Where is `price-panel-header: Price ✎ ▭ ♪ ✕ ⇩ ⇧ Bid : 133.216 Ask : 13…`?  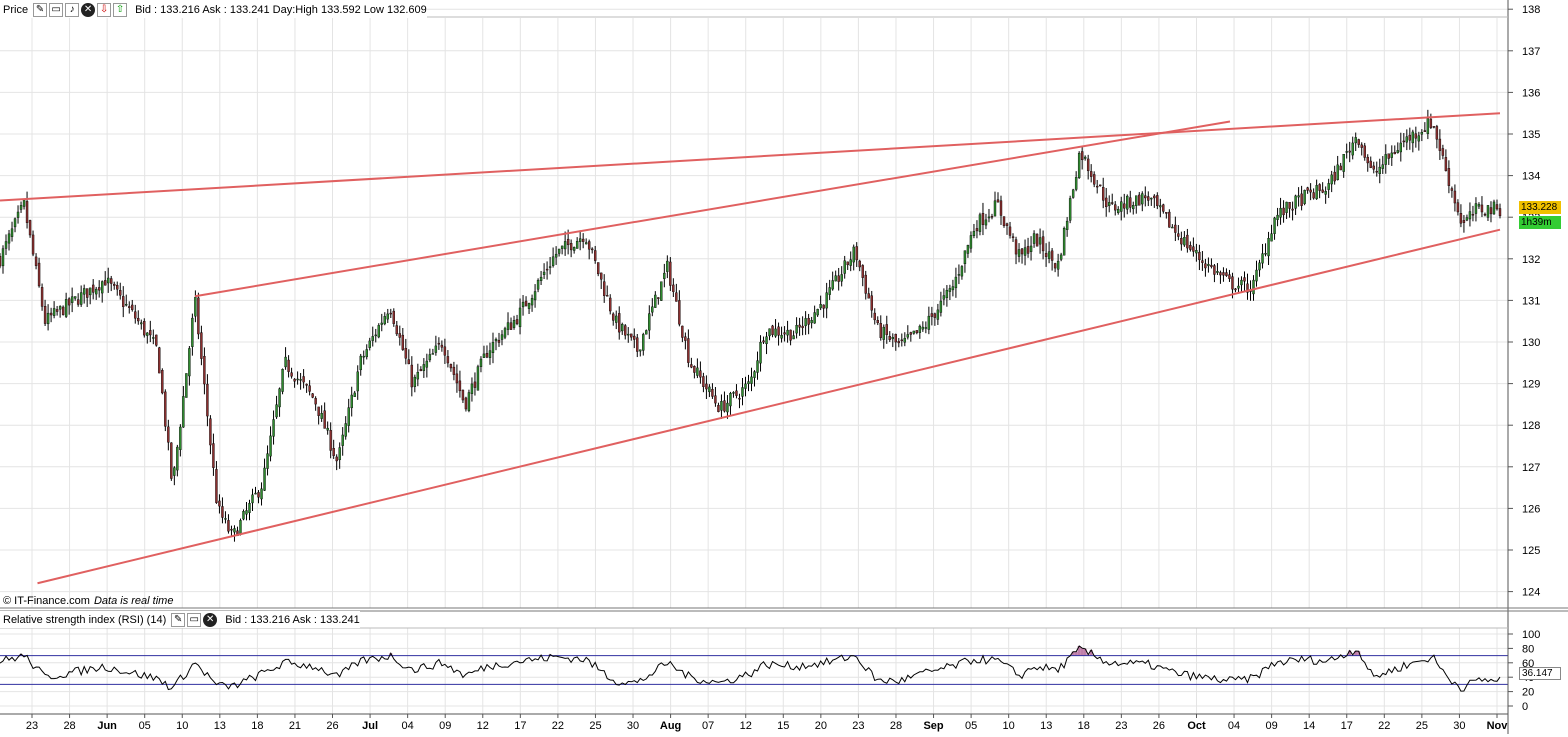
price-panel-header: Price ✎ ▭ ♪ ✕ ⇩ ⇧ Bid : 133.216 Ask : 13… is located at coordinates (213, 9).